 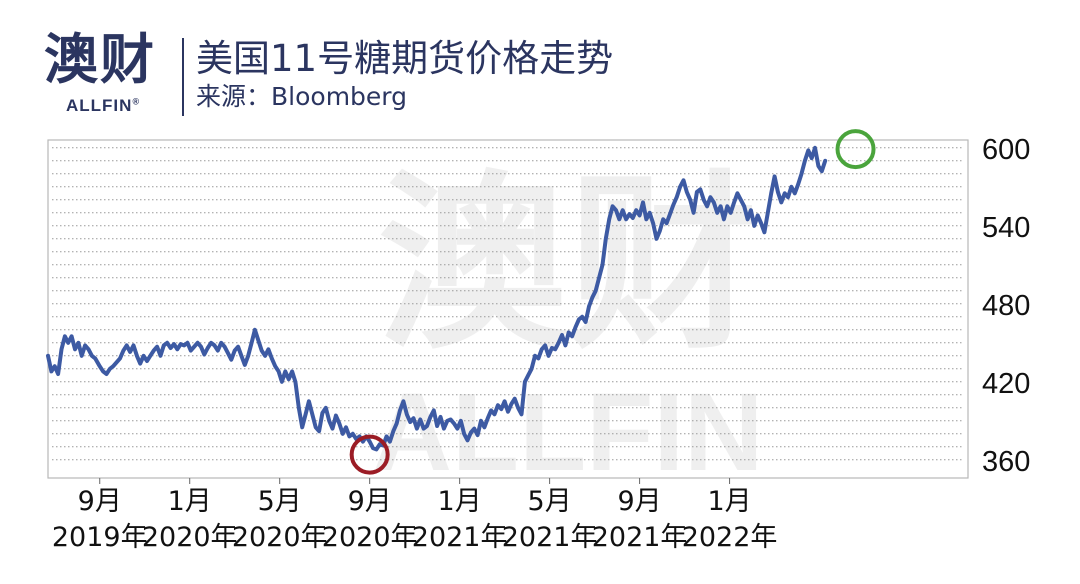 What do you see at coordinates (301, 96) in the screenshot?
I see `chart-source: 来源：Bloomberg` at bounding box center [301, 96].